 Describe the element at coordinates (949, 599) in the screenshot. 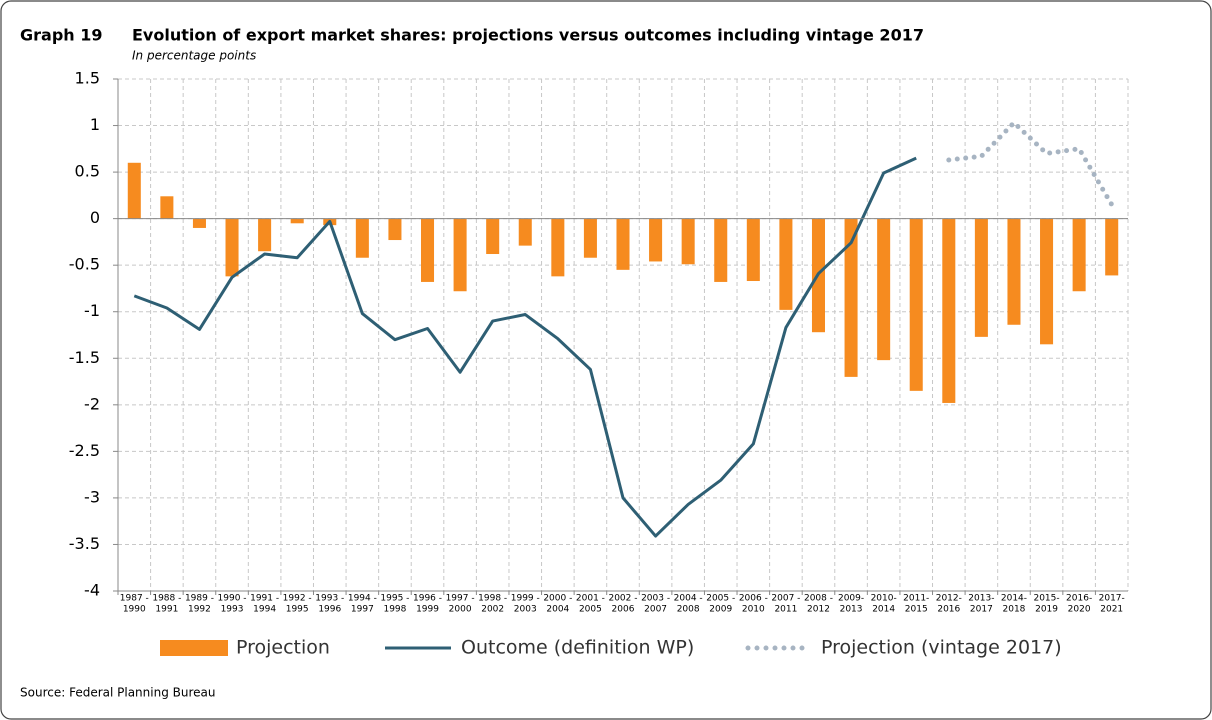

I see `x-tick-label: 2012-` at that location.